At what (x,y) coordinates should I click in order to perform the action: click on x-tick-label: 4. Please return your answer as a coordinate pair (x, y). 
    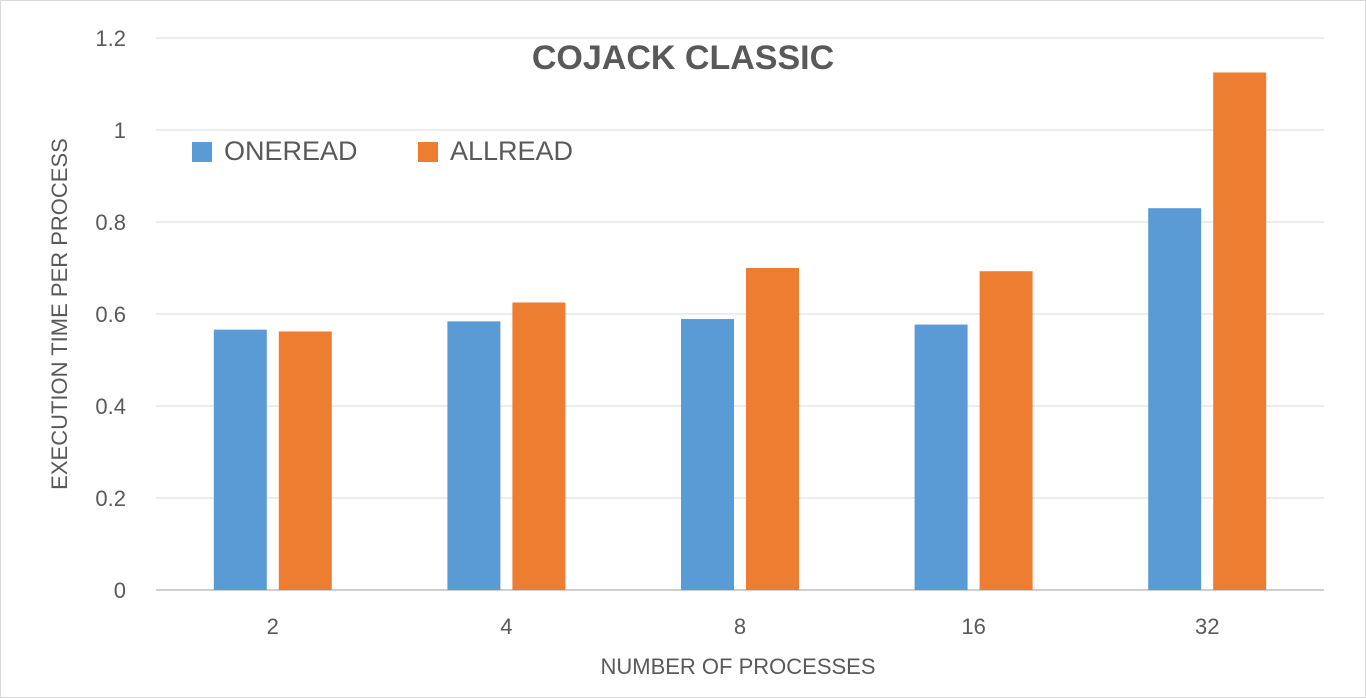
    Looking at the image, I should click on (506, 626).